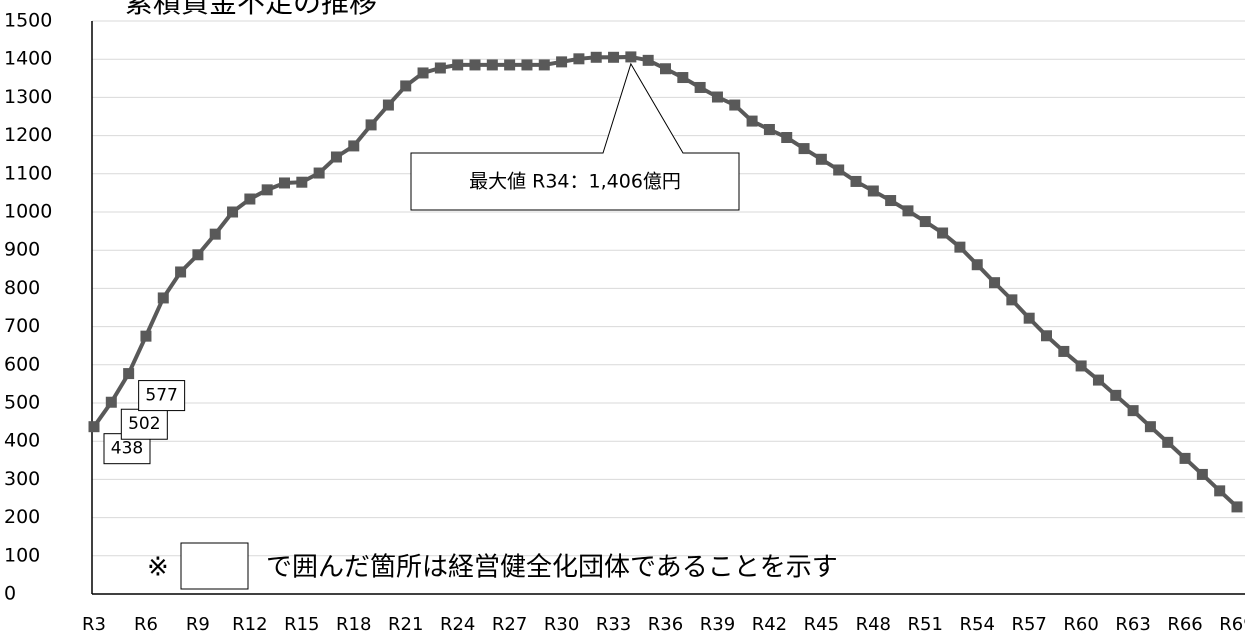 The image size is (1245, 641). What do you see at coordinates (552, 568) in the screenshot?
I see `note-text: で囲んだ箇所は経営健全化団体であることを示す` at bounding box center [552, 568].